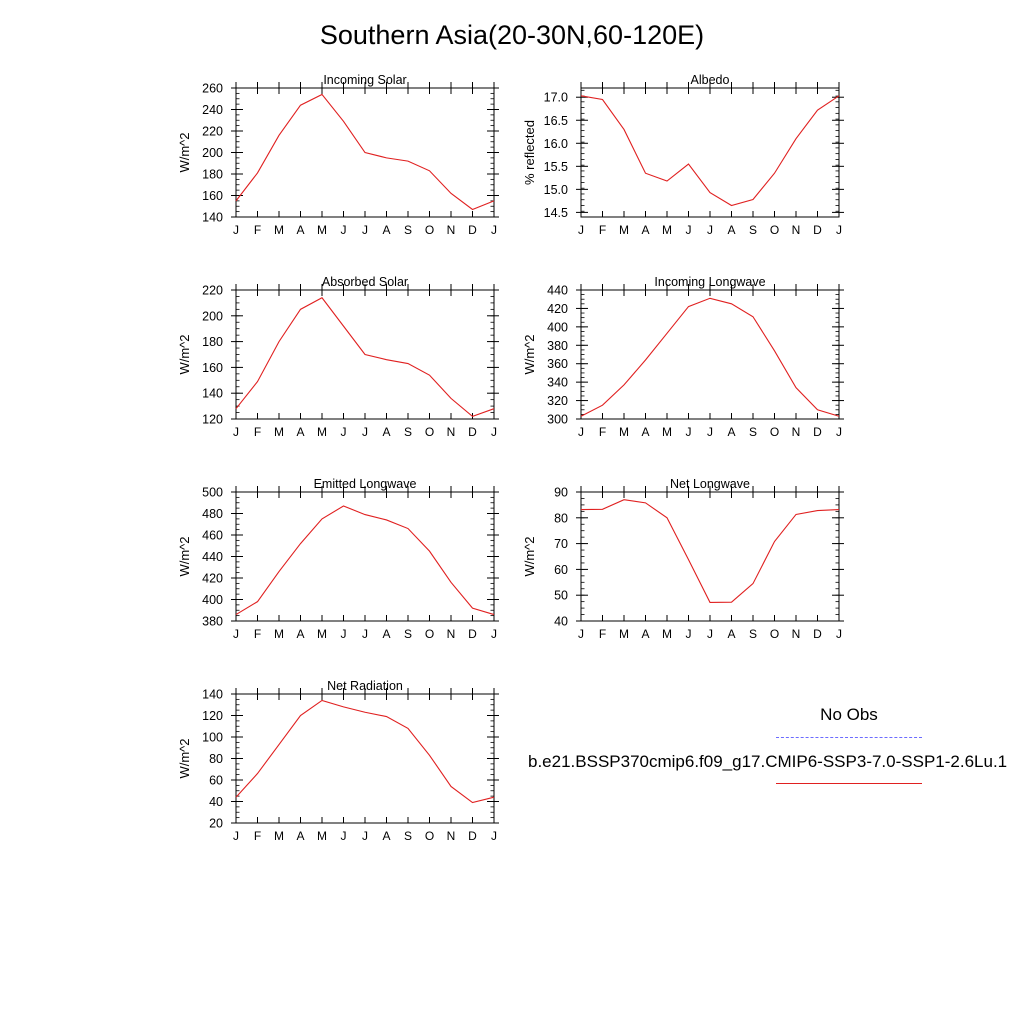 The image size is (1024, 1024). What do you see at coordinates (212, 514) in the screenshot?
I see `chart-4-ytick-label: 480` at bounding box center [212, 514].